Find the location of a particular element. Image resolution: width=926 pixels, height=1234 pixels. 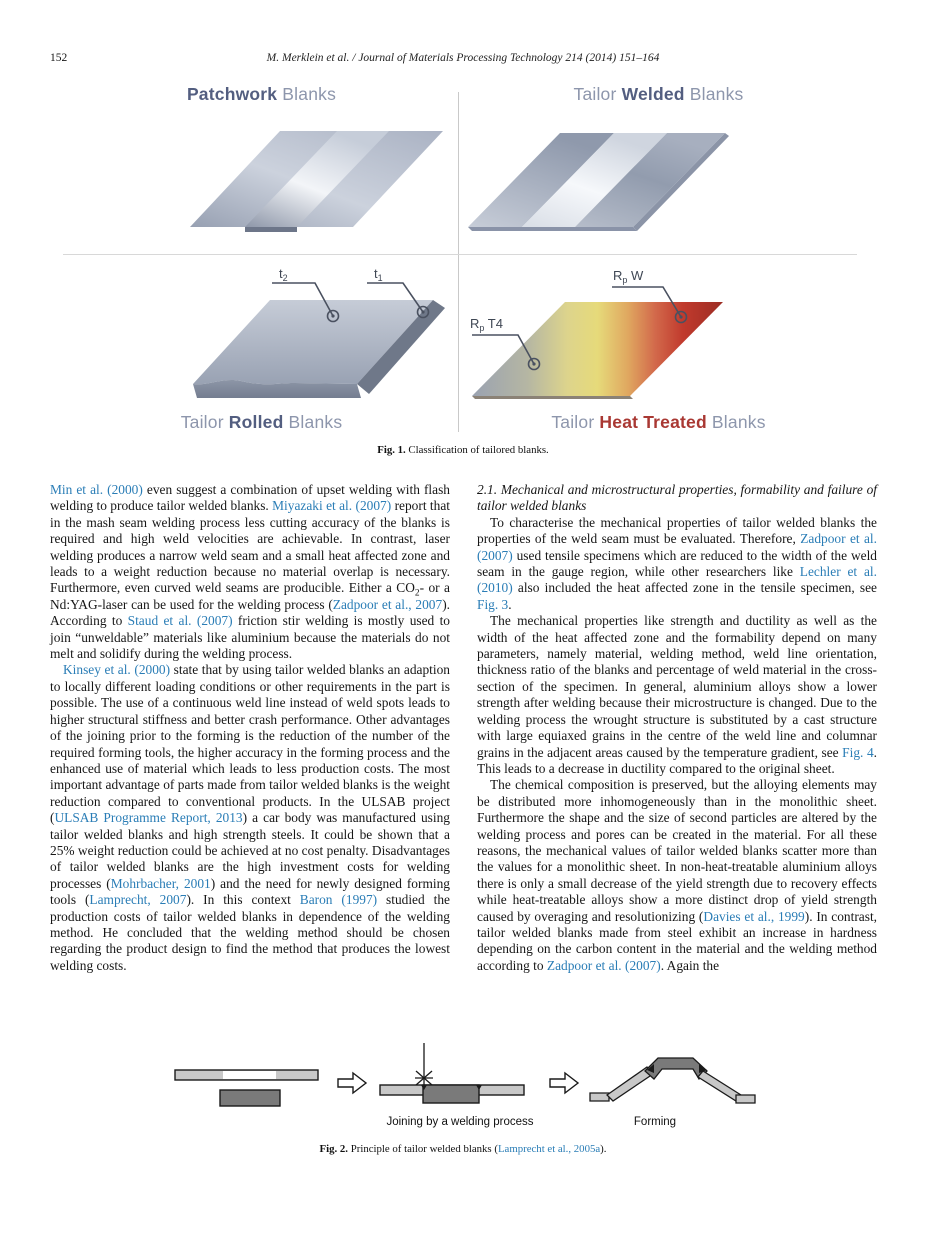

citation-link: Baron (1997) is located at coordinates (338, 900).